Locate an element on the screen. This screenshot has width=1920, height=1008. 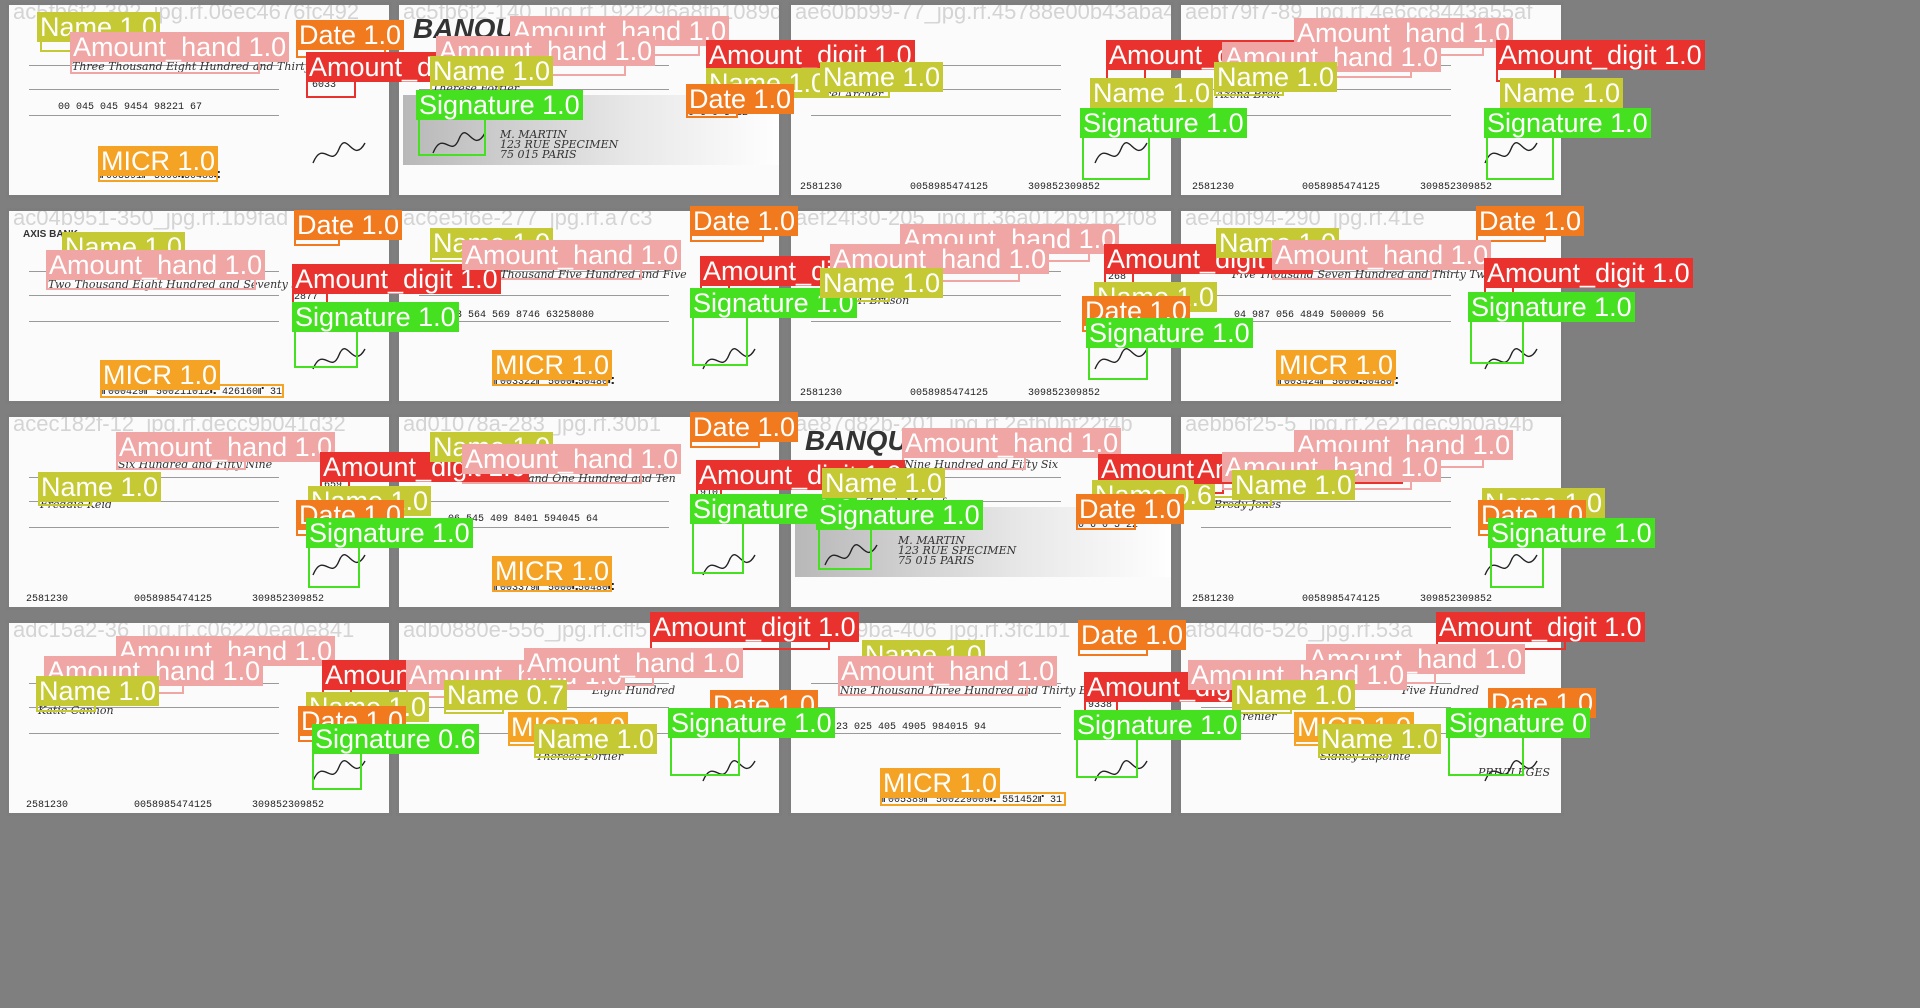
cheque-field-text: 23 025 405 4905 984015 94 is located at coordinates (911, 727).